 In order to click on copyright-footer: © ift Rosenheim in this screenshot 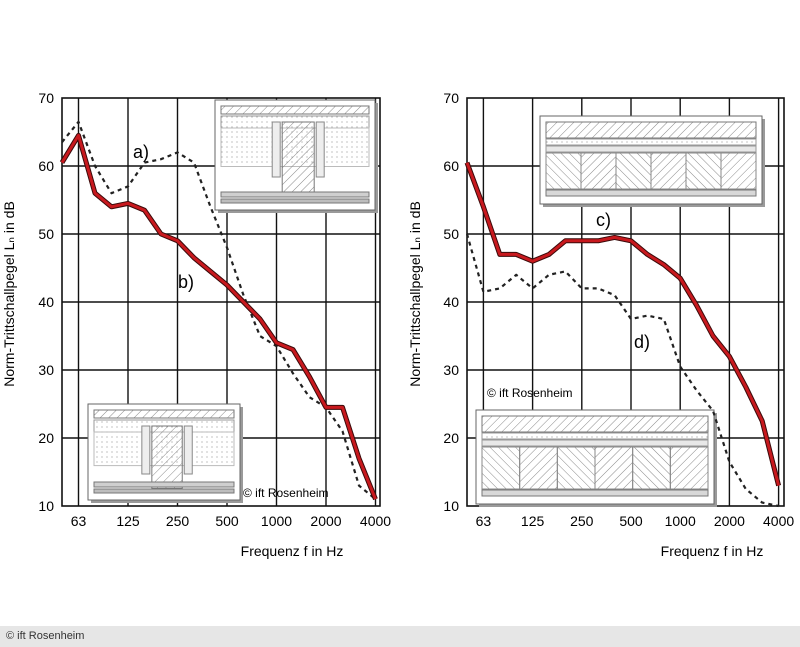, I will do `click(400, 636)`.